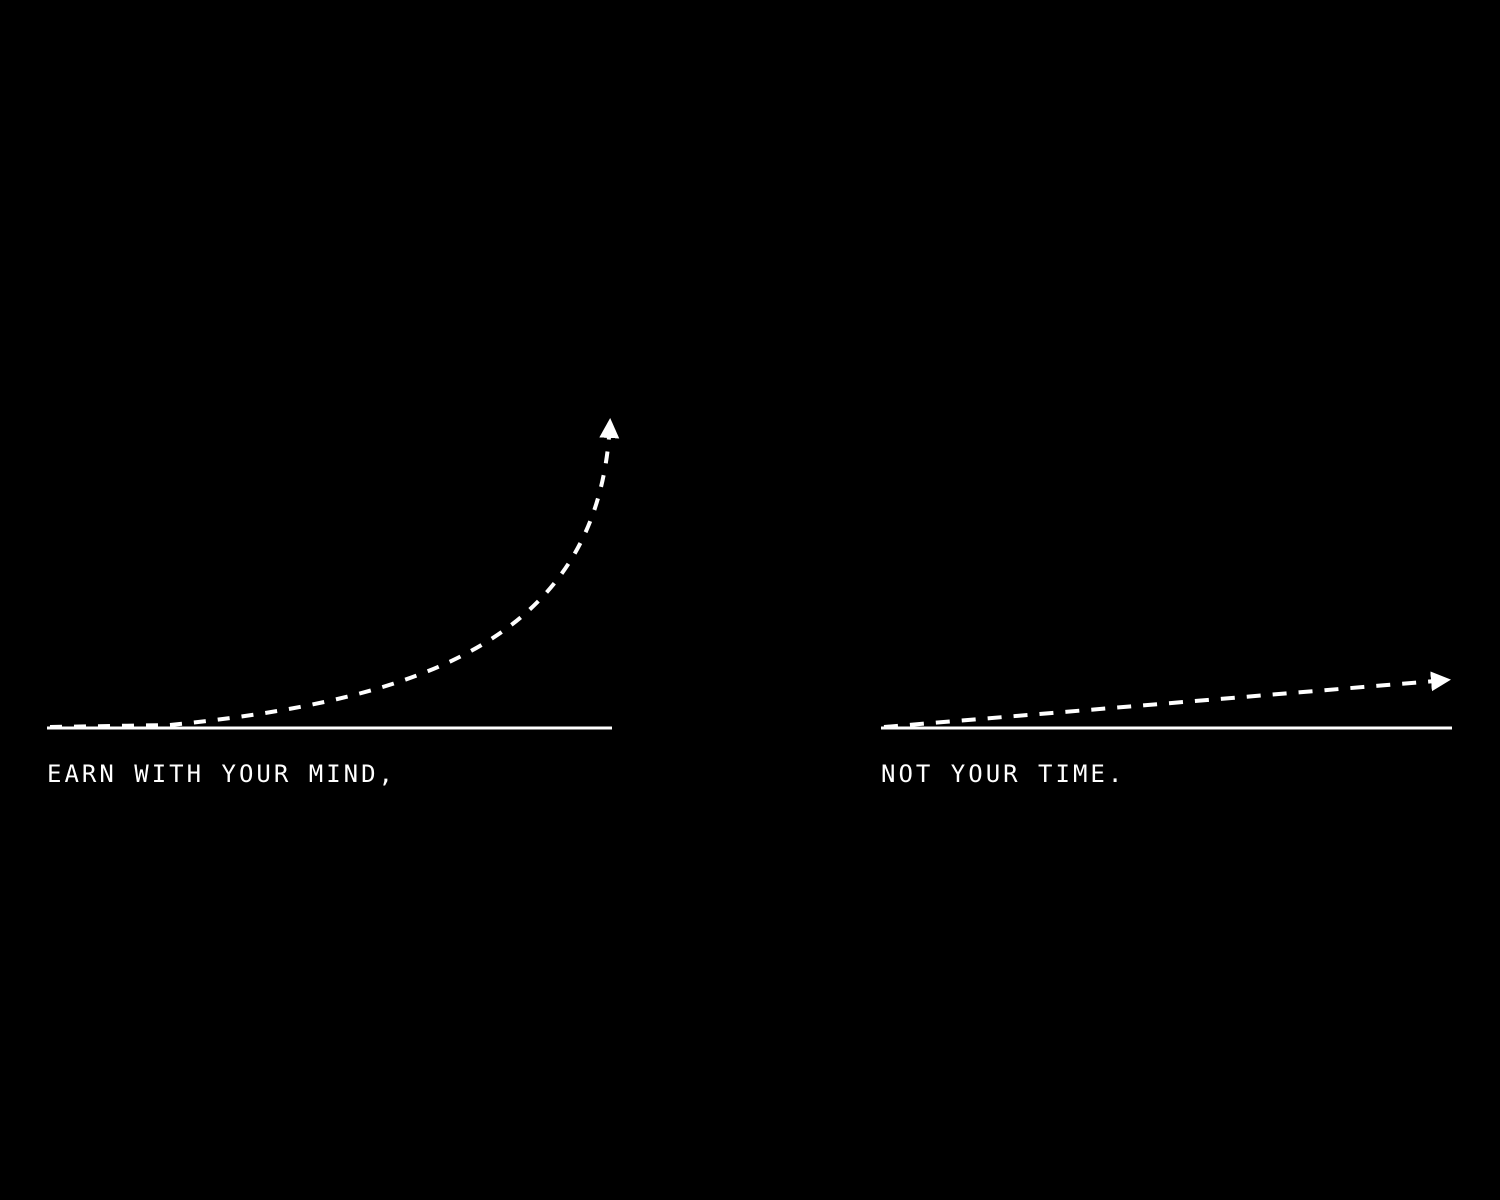 This screenshot has height=1200, width=1500. What do you see at coordinates (334, 573) in the screenshot?
I see `left-exponential-curve-arrow` at bounding box center [334, 573].